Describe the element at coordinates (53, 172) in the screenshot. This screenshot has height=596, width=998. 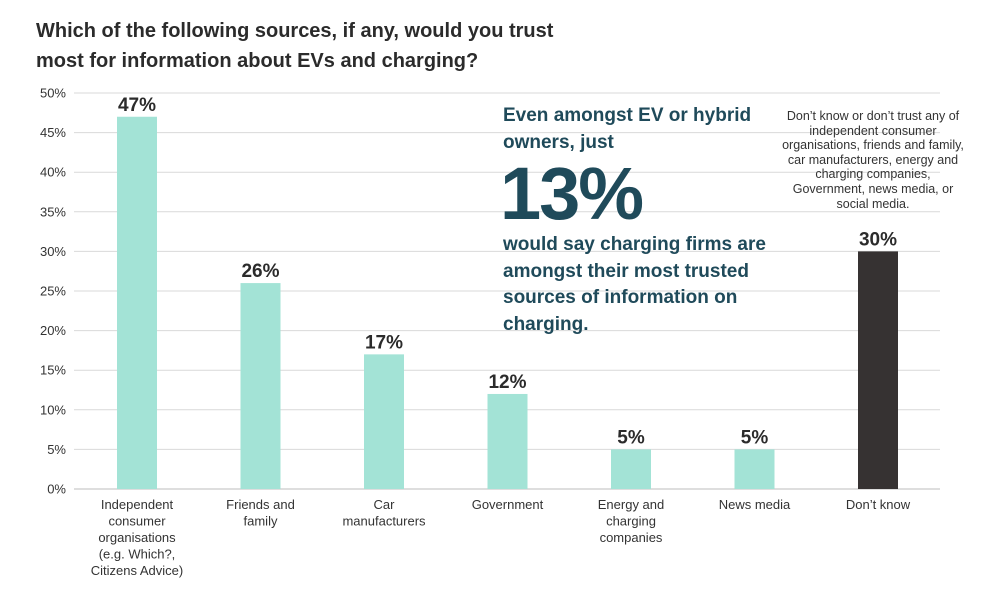
I see `y-tick-label: 40%` at that location.